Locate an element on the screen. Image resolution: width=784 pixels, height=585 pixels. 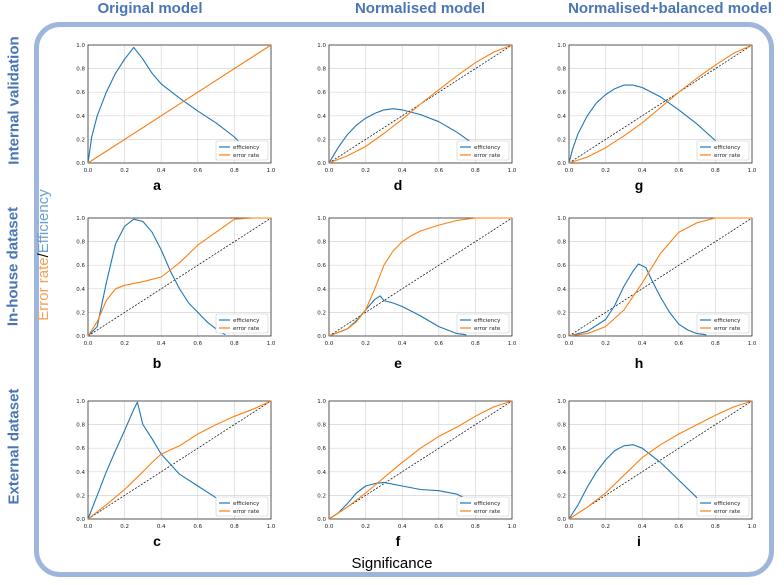
column-title-normalised: Normalised model is located at coordinates (420, 8).